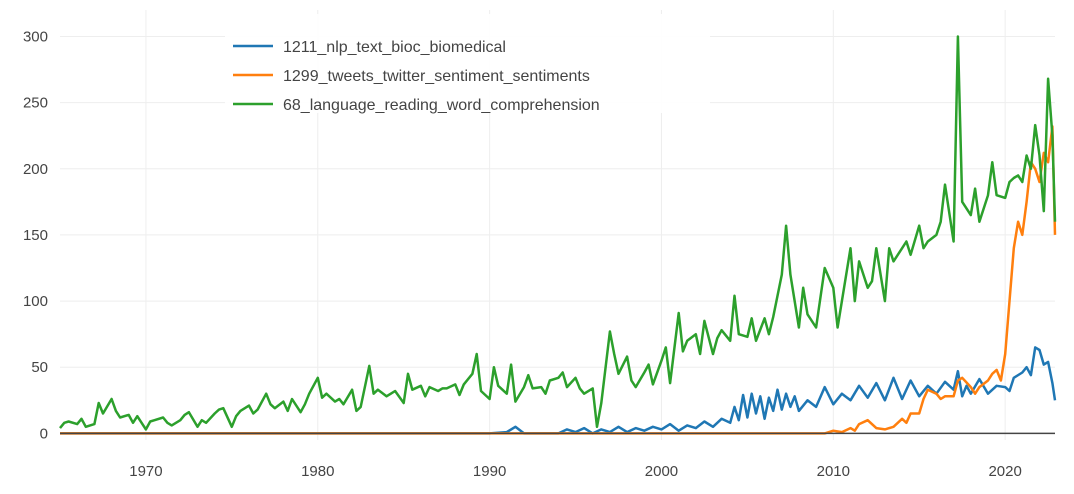 Image resolution: width=1074 pixels, height=494 pixels. Describe the element at coordinates (35, 103) in the screenshot. I see `y-tick-label: 250` at that location.